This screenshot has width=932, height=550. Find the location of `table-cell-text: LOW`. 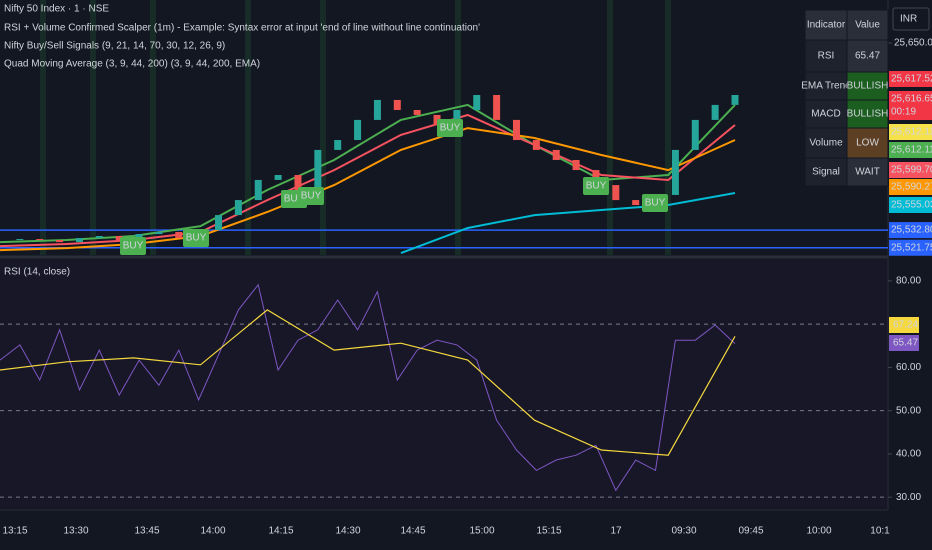

table-cell-text: LOW is located at coordinates (867, 143).